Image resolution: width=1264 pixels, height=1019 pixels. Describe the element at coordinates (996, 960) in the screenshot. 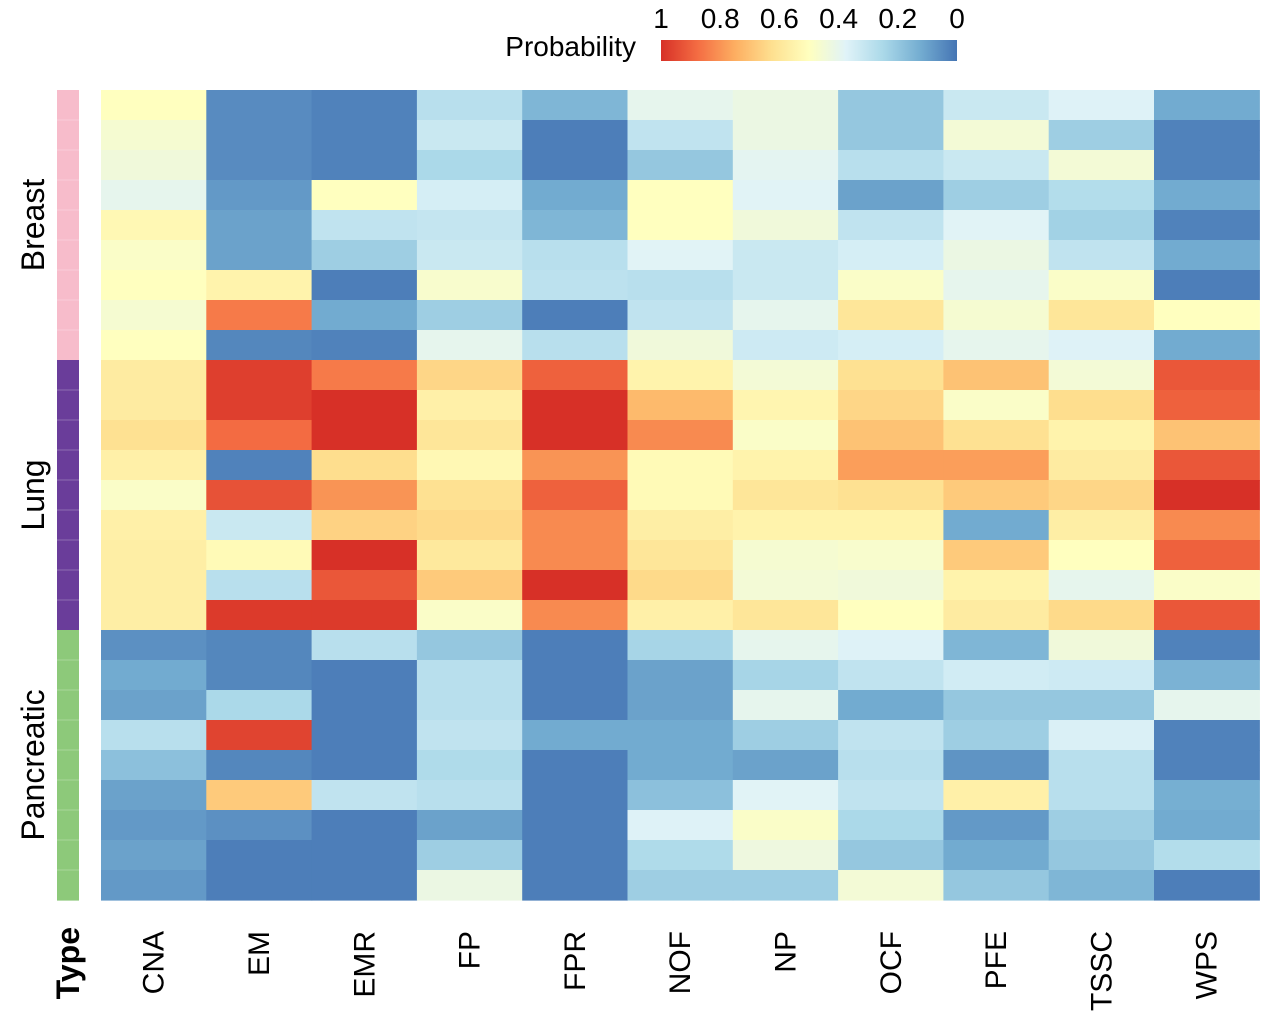

I see `column-label: PFE` at that location.